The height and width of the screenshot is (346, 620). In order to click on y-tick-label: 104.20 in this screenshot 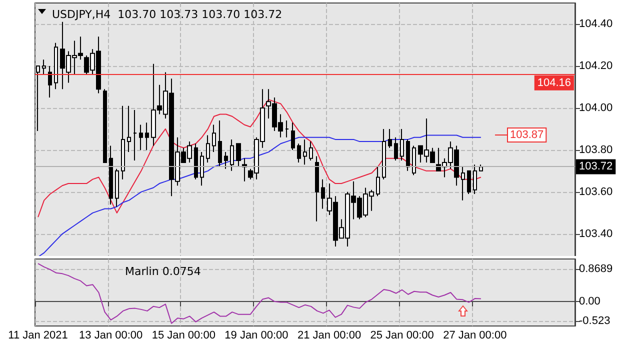, I will do `click(596, 66)`.